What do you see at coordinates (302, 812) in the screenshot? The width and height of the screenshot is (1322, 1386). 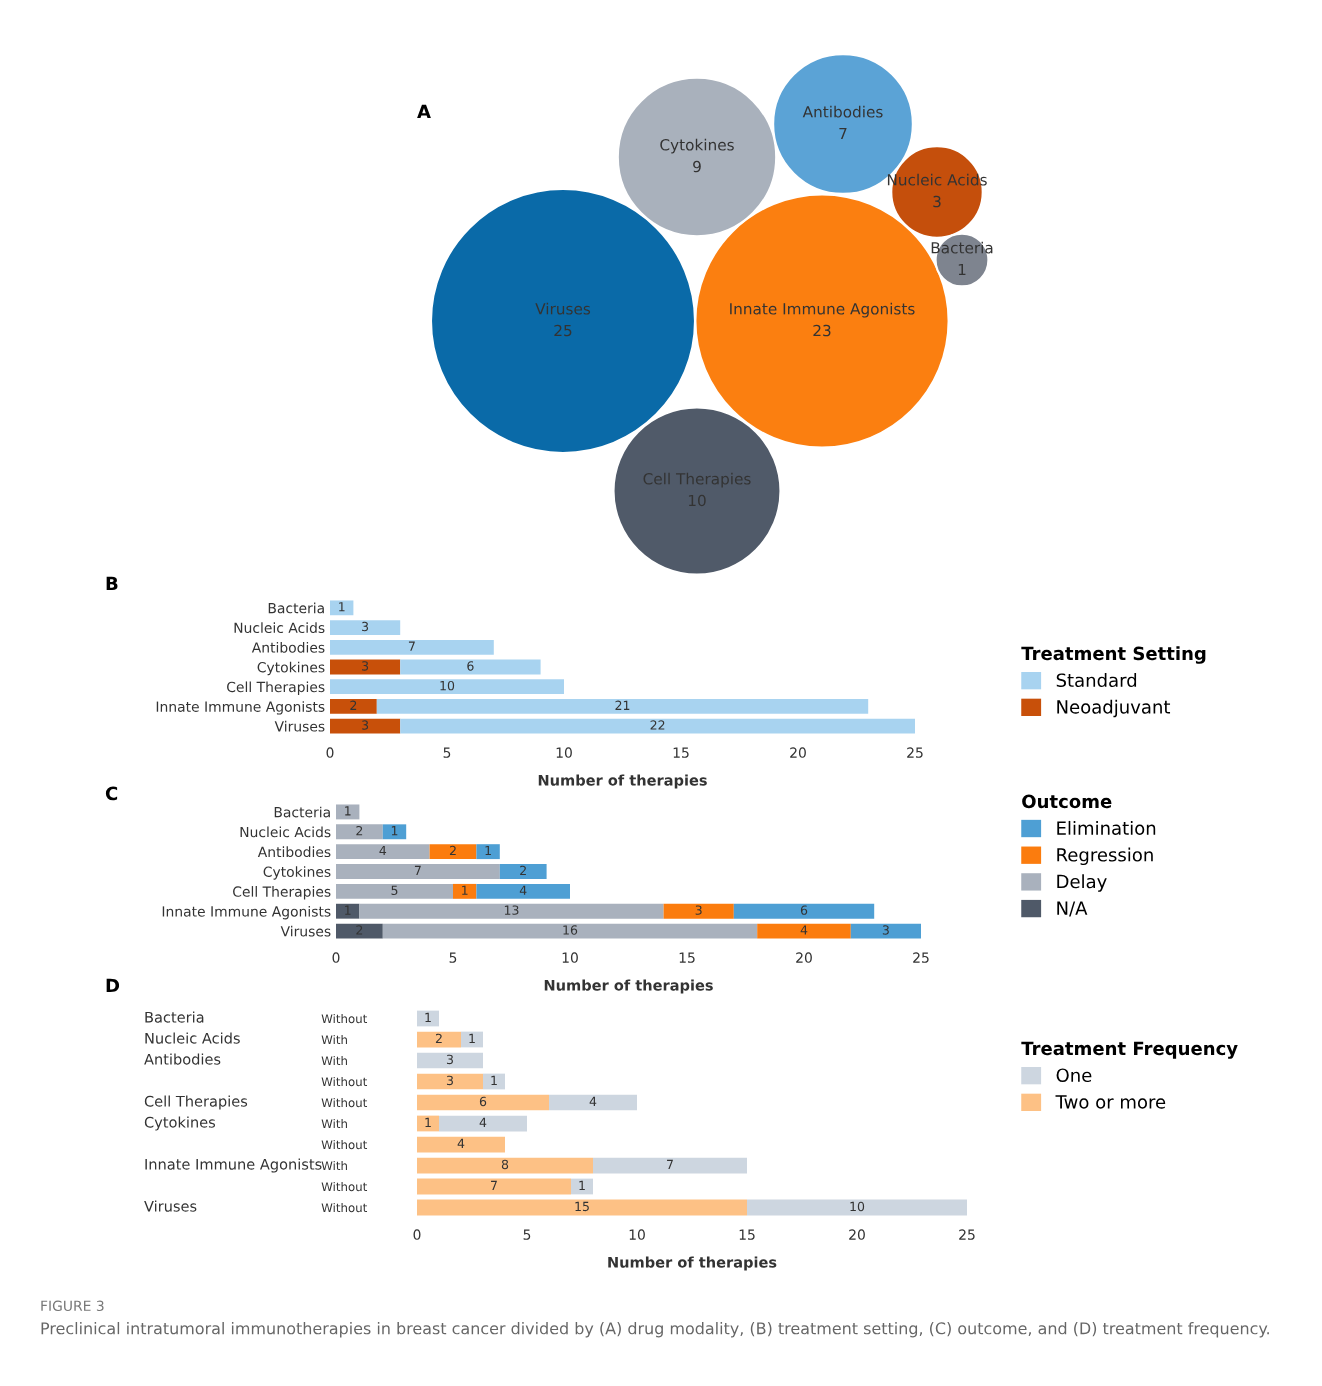 I see `y-tick-label: Bacteria` at bounding box center [302, 812].